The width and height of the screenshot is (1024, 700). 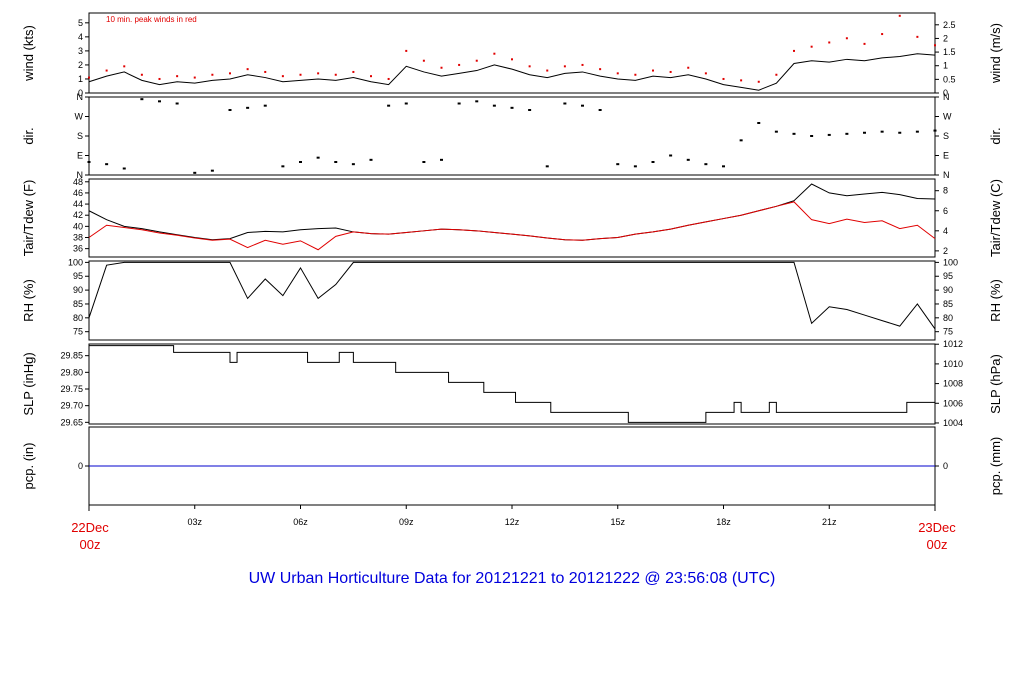 I want to click on wind-right-tick-label: 2, so click(x=945, y=38).